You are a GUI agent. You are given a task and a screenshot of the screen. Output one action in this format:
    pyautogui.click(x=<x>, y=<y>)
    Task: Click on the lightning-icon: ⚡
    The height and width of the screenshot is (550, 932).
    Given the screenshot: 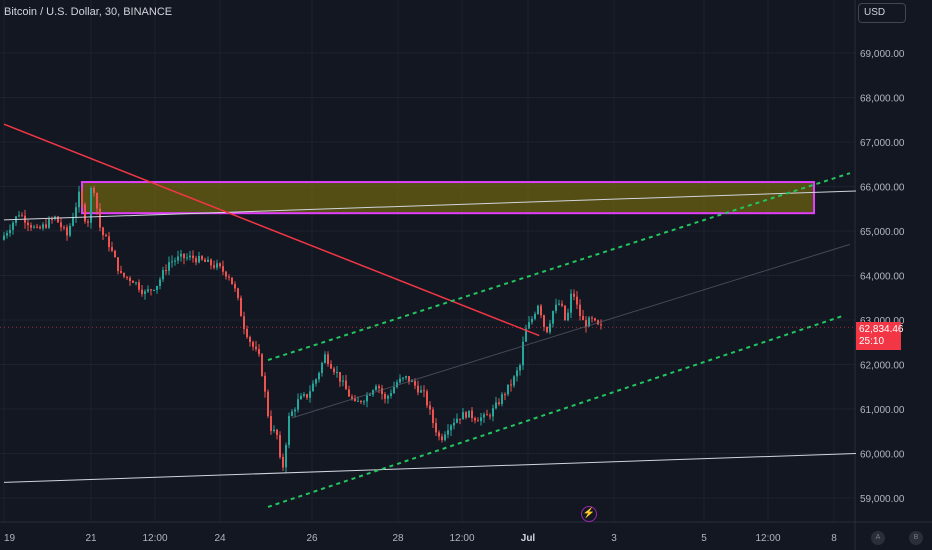 What is the action you would take?
    pyautogui.click(x=589, y=514)
    